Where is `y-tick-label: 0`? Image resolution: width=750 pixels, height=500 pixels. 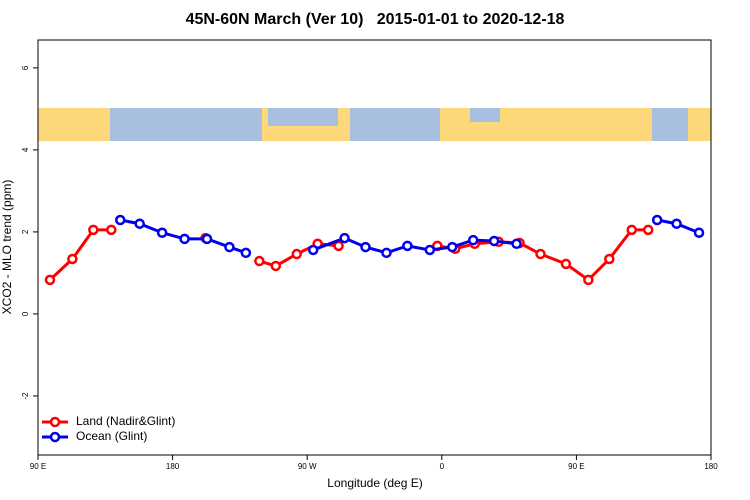
y-tick-label: 0 is located at coordinates (25, 313).